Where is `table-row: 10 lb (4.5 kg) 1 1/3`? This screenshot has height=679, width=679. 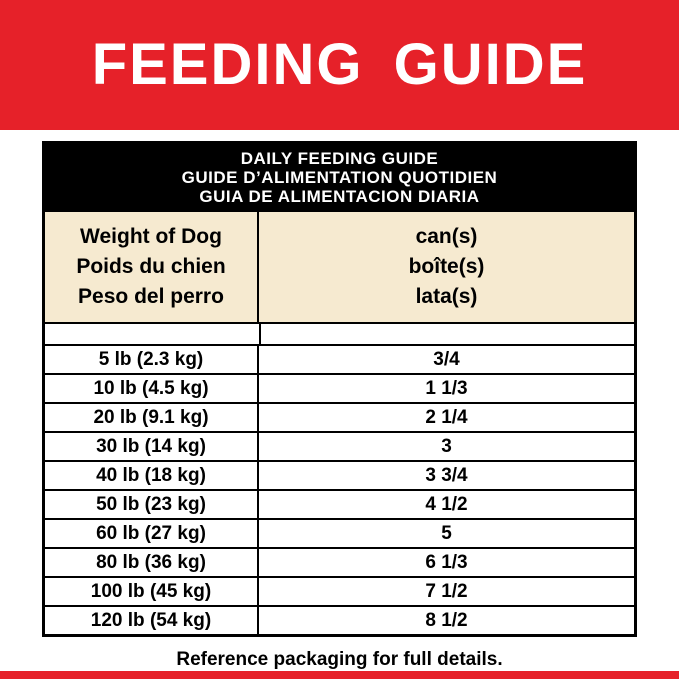
table-row: 10 lb (4.5 kg) 1 1/3 is located at coordinates (339, 387).